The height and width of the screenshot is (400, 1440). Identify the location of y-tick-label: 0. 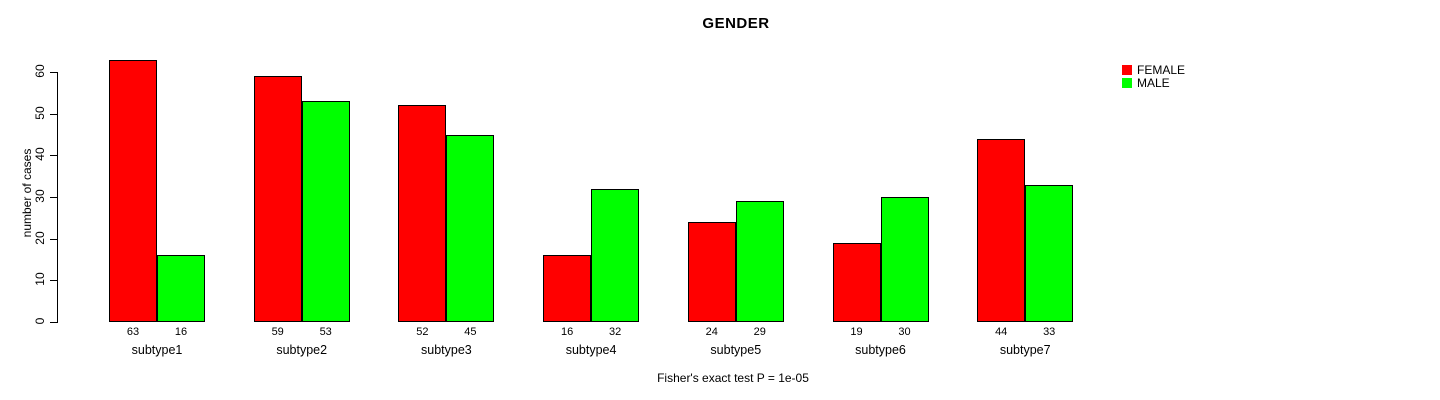
(40, 321).